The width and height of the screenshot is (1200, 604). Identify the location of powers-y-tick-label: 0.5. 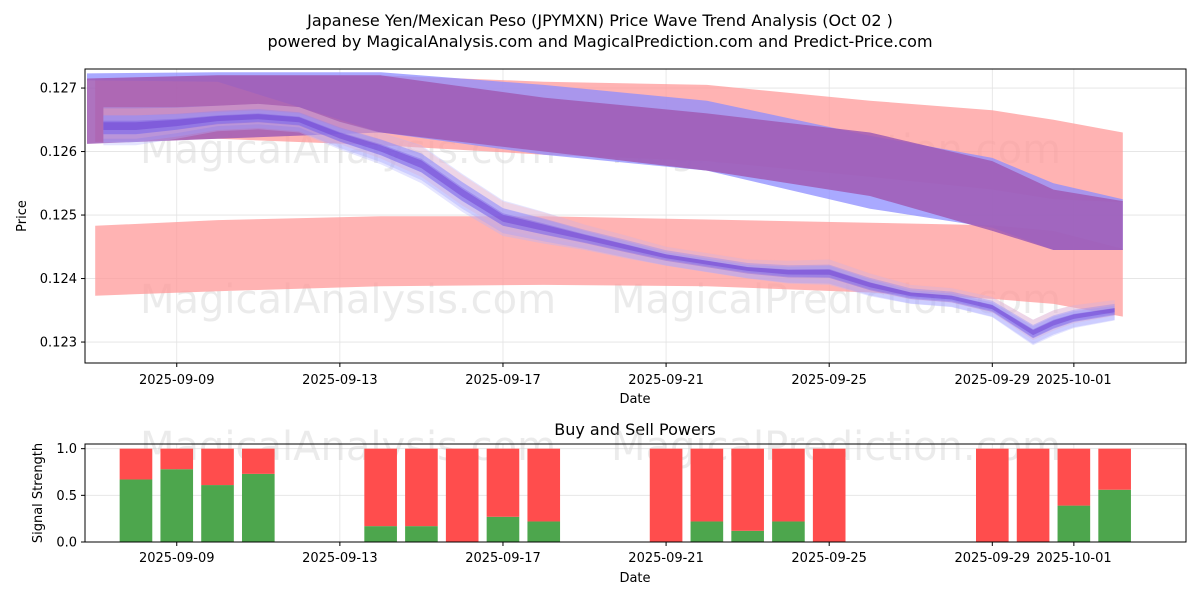
(66, 496).